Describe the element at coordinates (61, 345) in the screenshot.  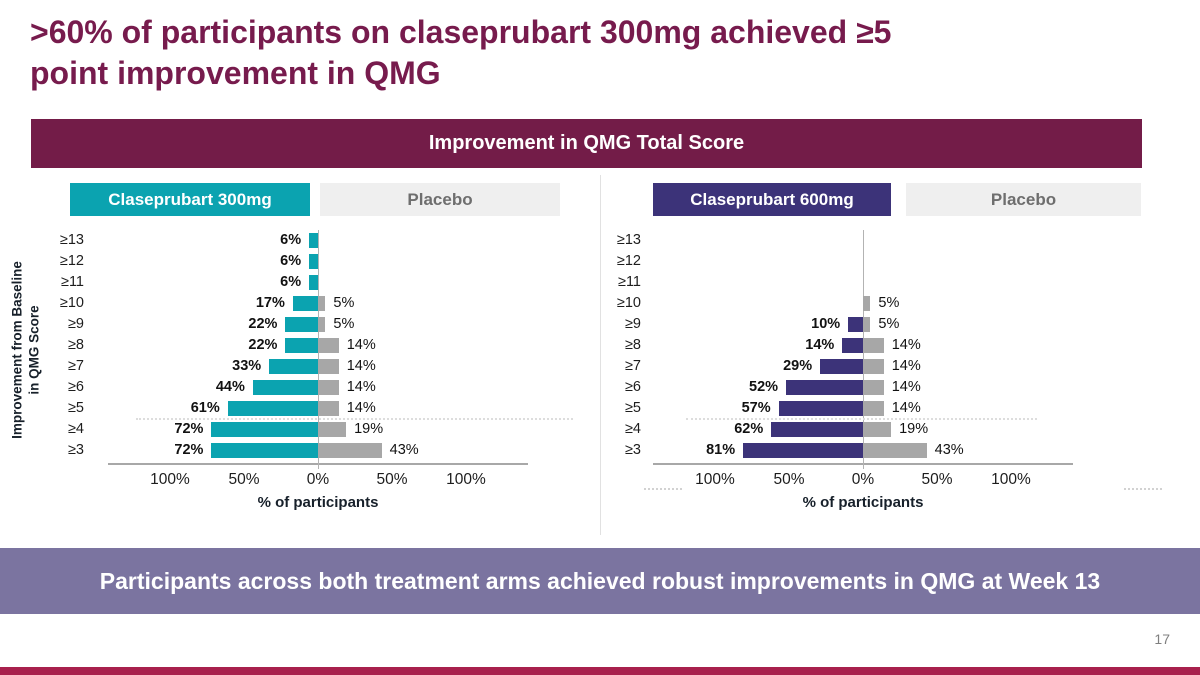
I see `category-axis-left: ≥13 ≥12 ≥11 ≥10 ≥9 ≥8 ≥7 ≥6 ≥5 ≥4 ≥3` at that location.